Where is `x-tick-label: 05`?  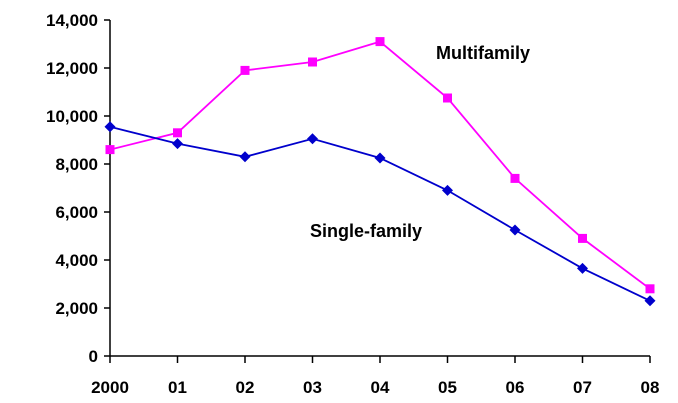
x-tick-label: 05 is located at coordinates (447, 387).